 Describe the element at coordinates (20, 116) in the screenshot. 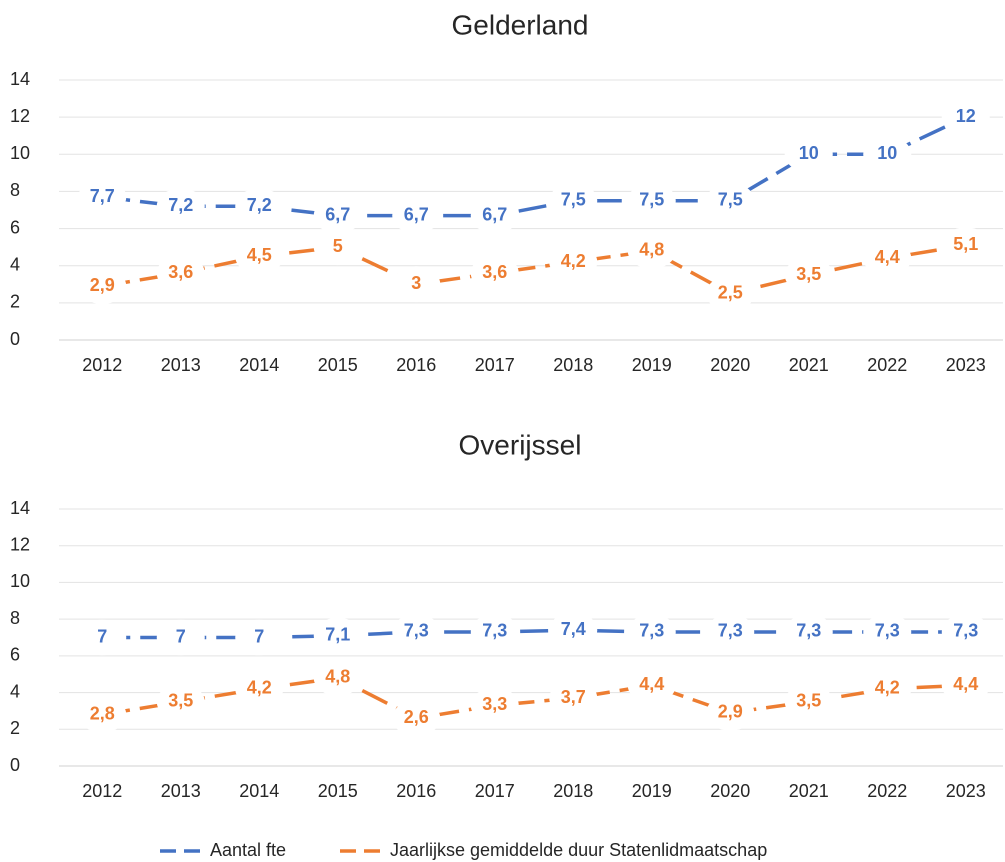

I see `y-tick-label: 12` at that location.